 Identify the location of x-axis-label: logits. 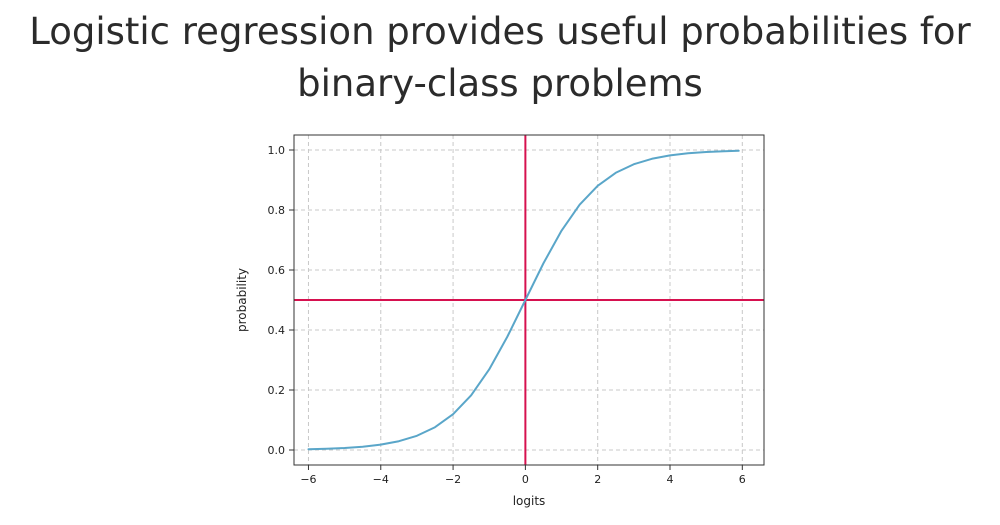
(529, 501).